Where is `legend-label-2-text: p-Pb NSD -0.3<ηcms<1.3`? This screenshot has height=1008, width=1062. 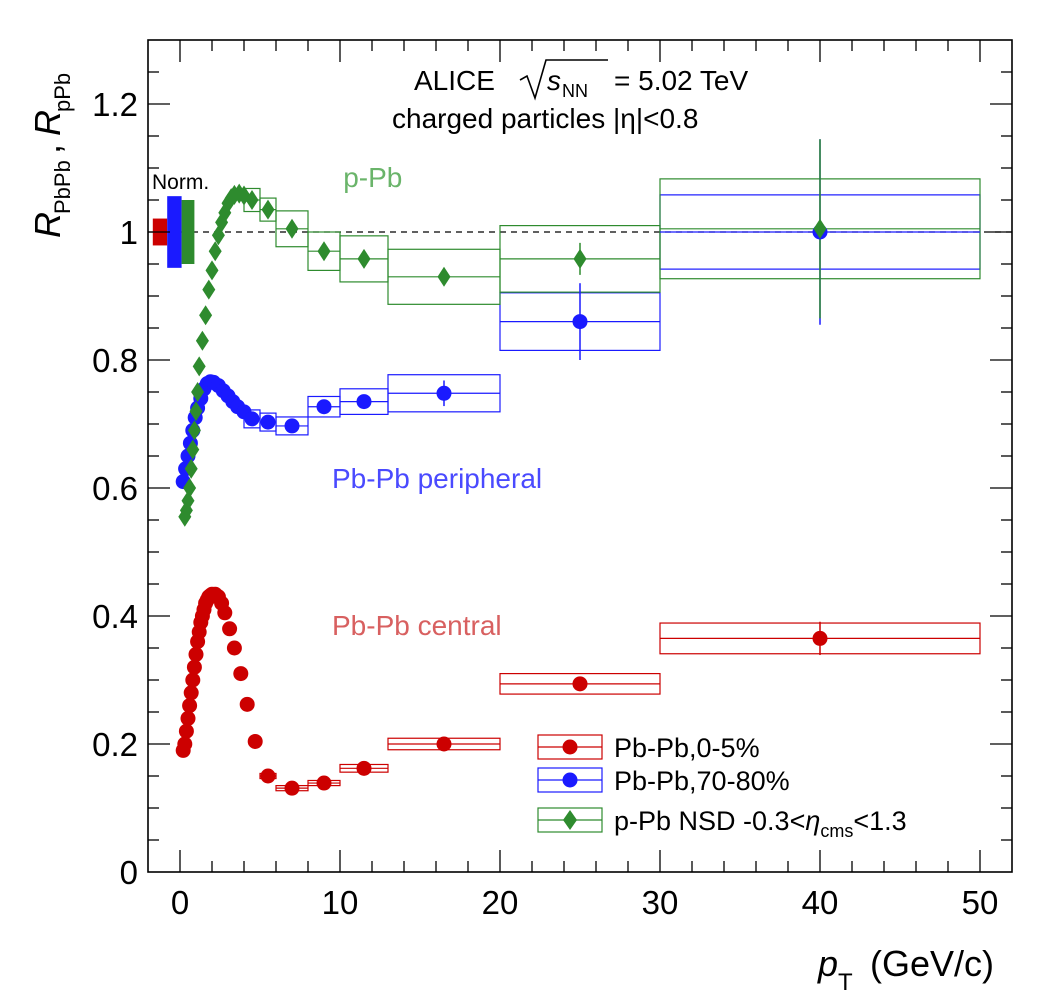
legend-label-2-text: p-Pb NSD -0.3<ηcms<1.3 is located at coordinates (760, 823).